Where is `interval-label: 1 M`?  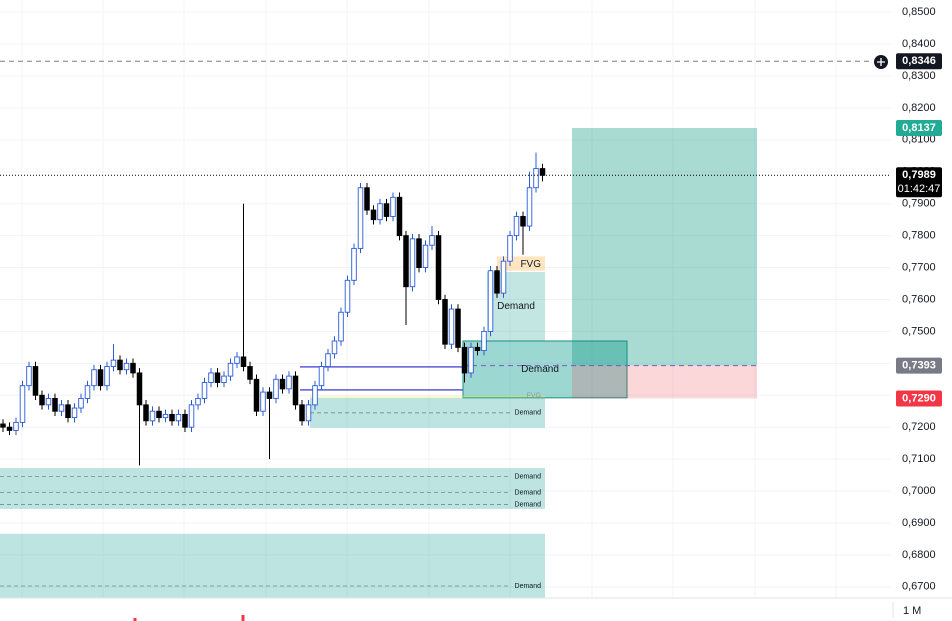
interval-label: 1 M is located at coordinates (912, 611).